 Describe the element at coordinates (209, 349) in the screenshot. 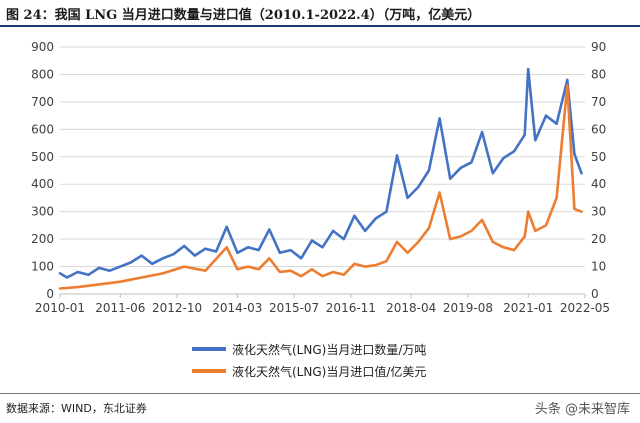

I see `legend-swatch-volume` at that location.